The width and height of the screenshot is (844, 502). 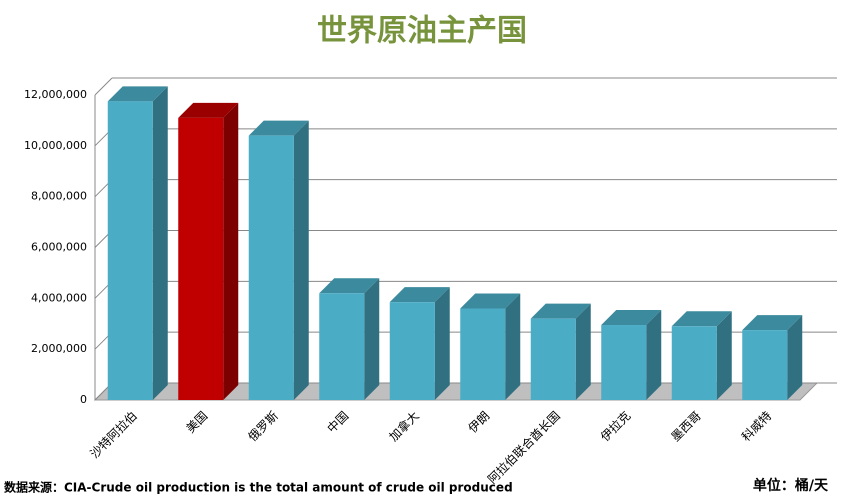 What do you see at coordinates (756, 426) in the screenshot?
I see `x-tick-label: 科威特` at bounding box center [756, 426].